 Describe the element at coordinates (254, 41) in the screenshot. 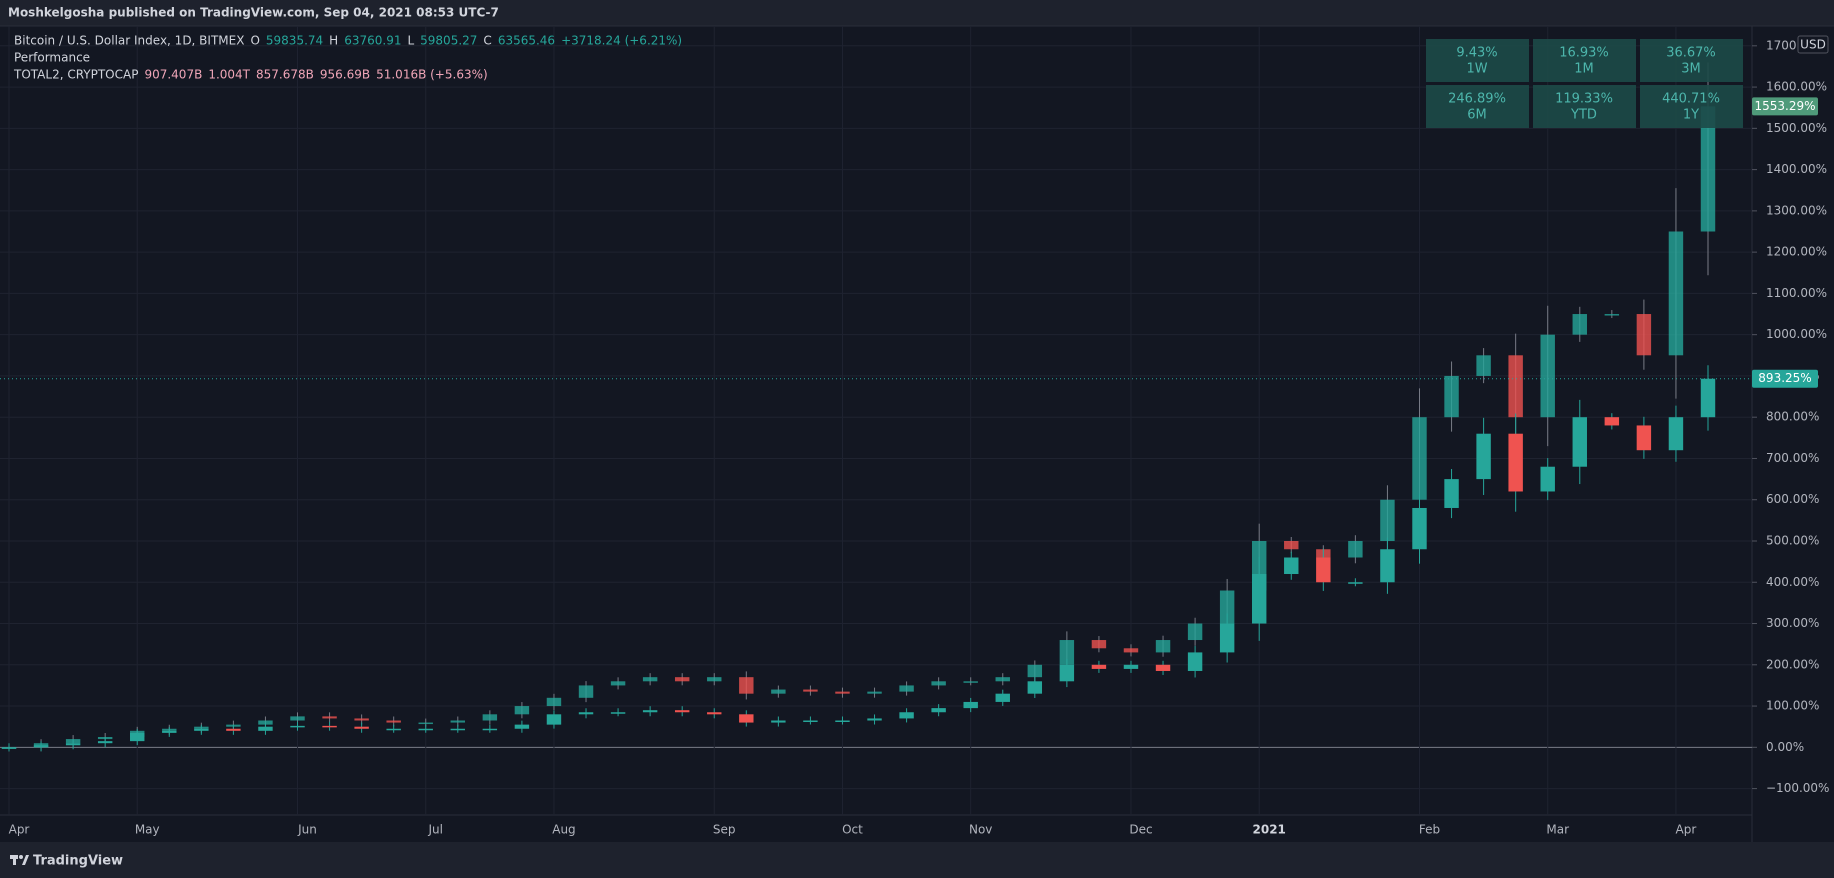

I see `legend-text: O` at that location.